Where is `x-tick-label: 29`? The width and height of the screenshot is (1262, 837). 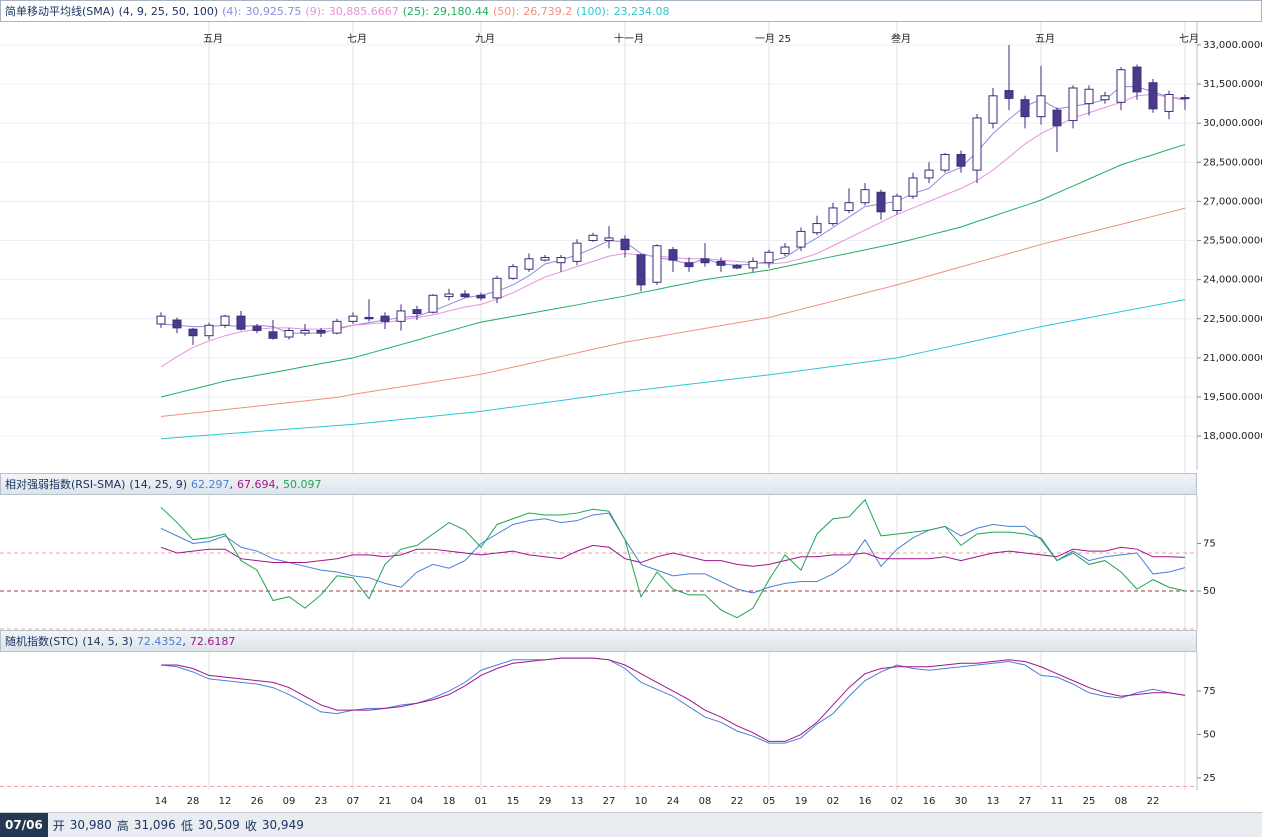 x-tick-label: 29 is located at coordinates (545, 801).